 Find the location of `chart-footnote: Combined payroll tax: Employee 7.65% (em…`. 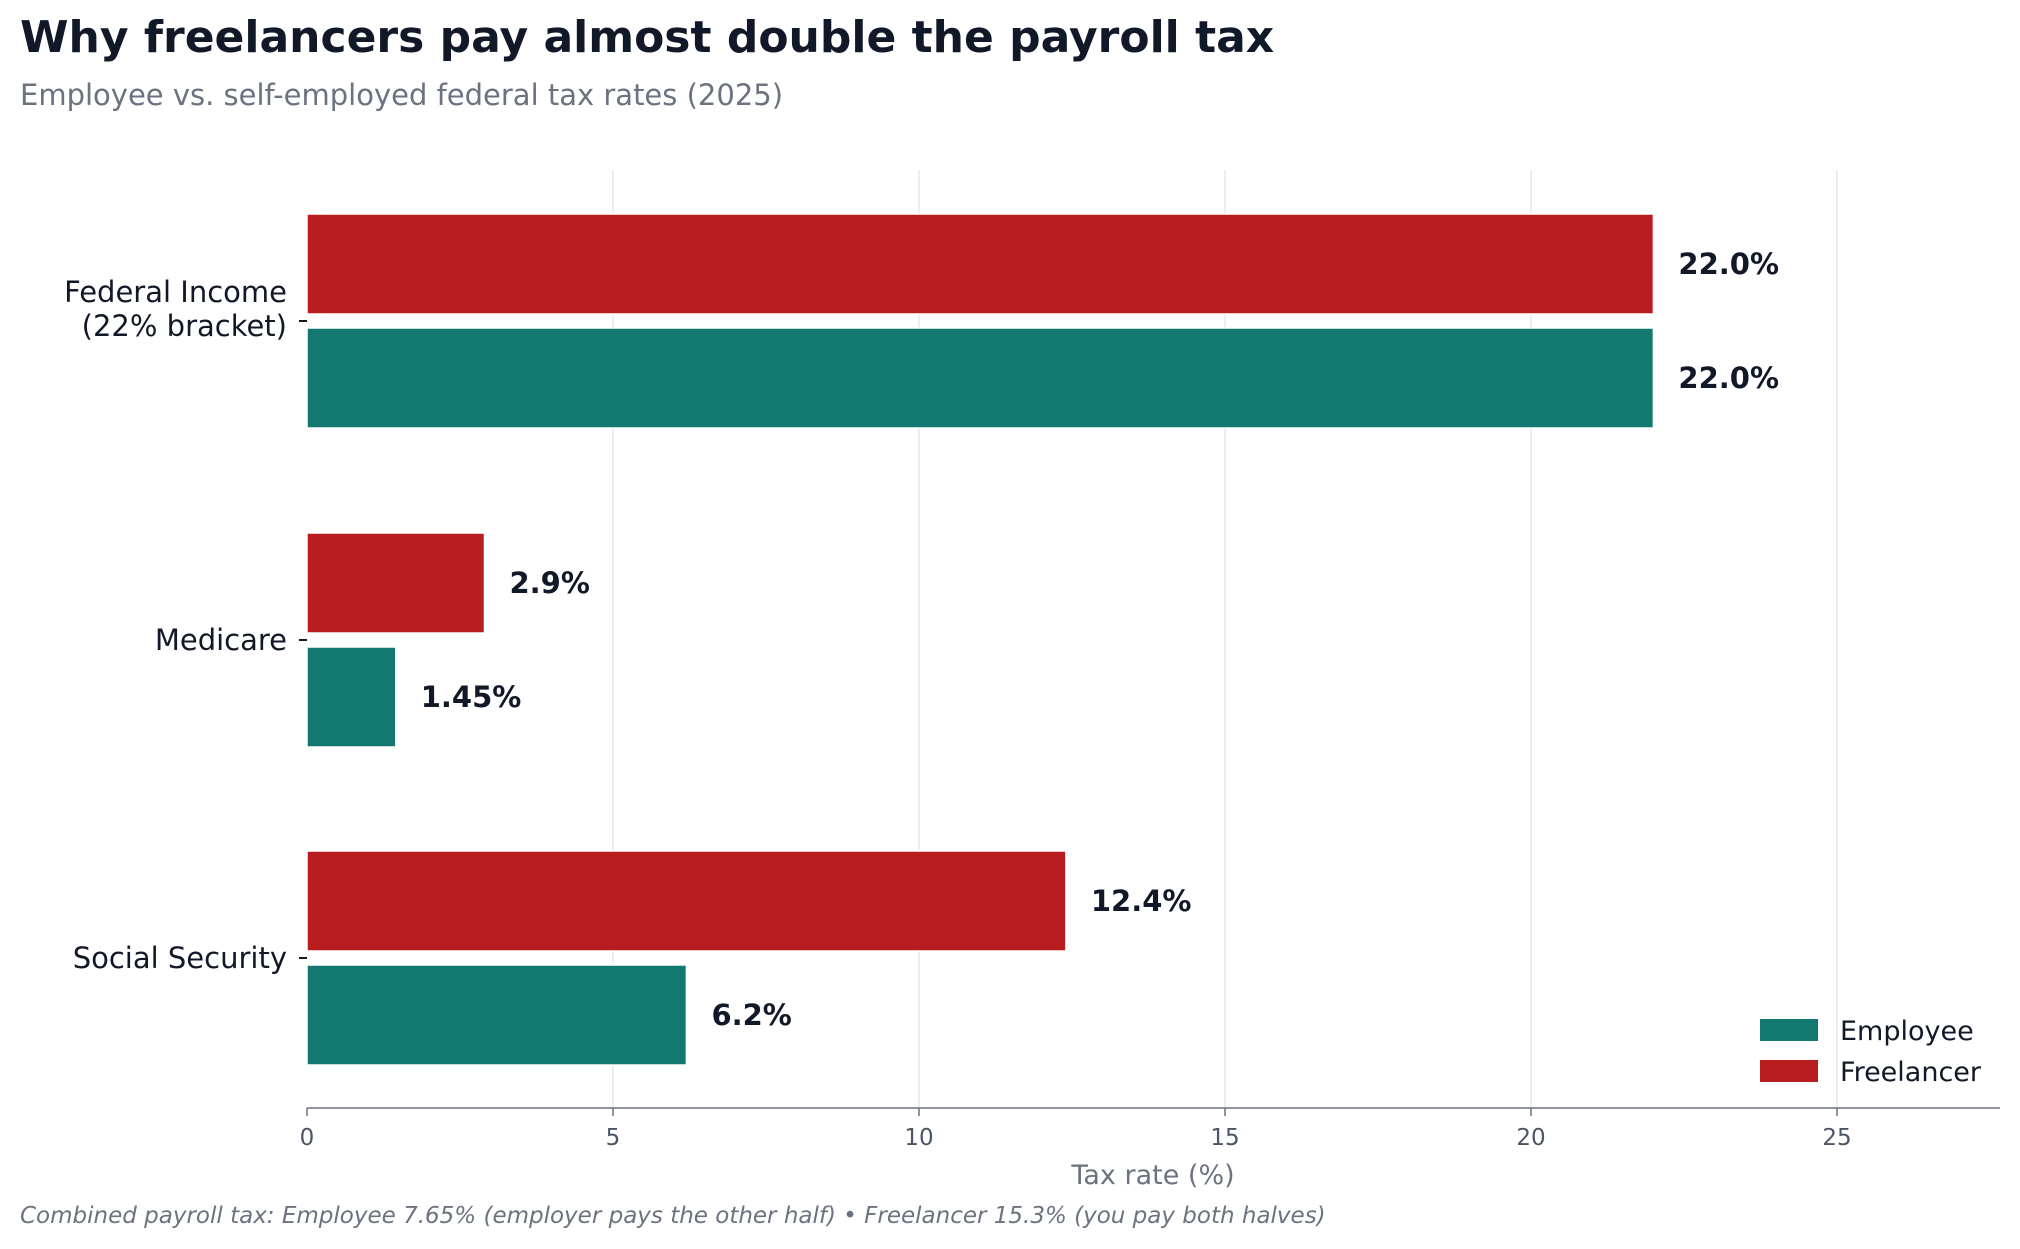

chart-footnote: Combined payroll tax: Employee 7.65% (em… is located at coordinates (673, 1216).